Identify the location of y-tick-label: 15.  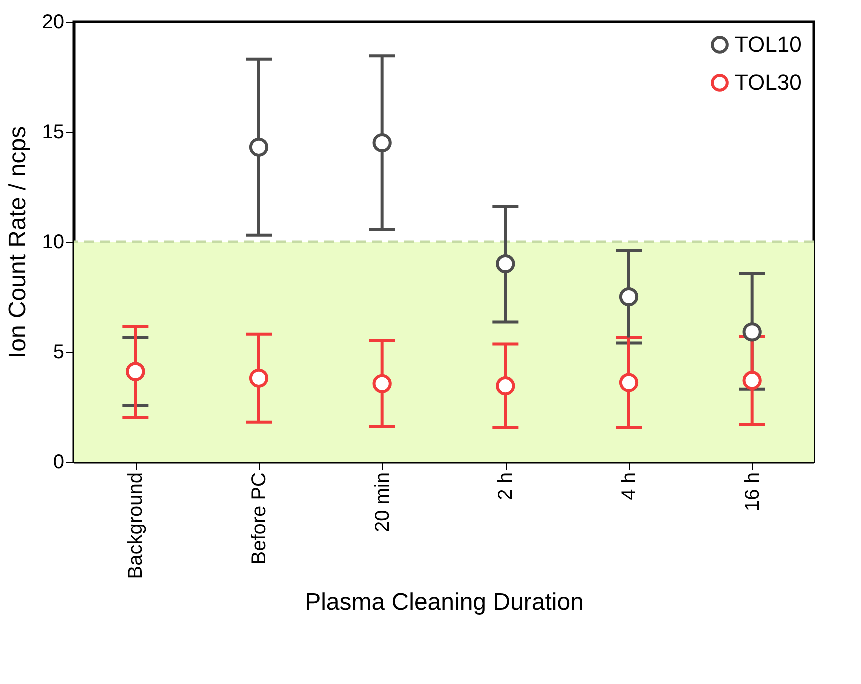
(53, 133).